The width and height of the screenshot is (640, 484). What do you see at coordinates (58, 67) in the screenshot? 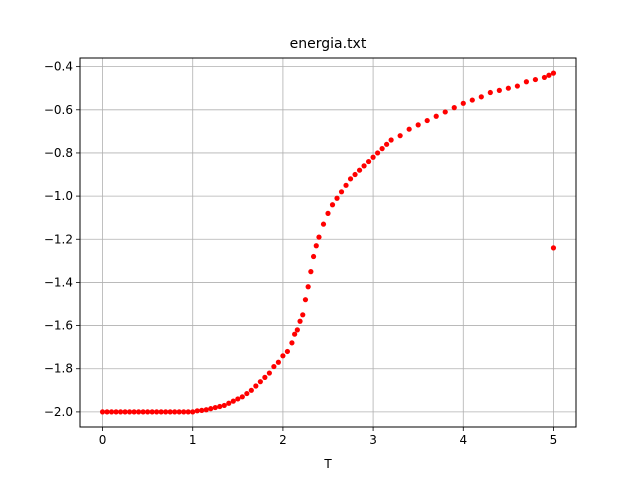
I see `y-tick-label: −0.4` at bounding box center [58, 67].